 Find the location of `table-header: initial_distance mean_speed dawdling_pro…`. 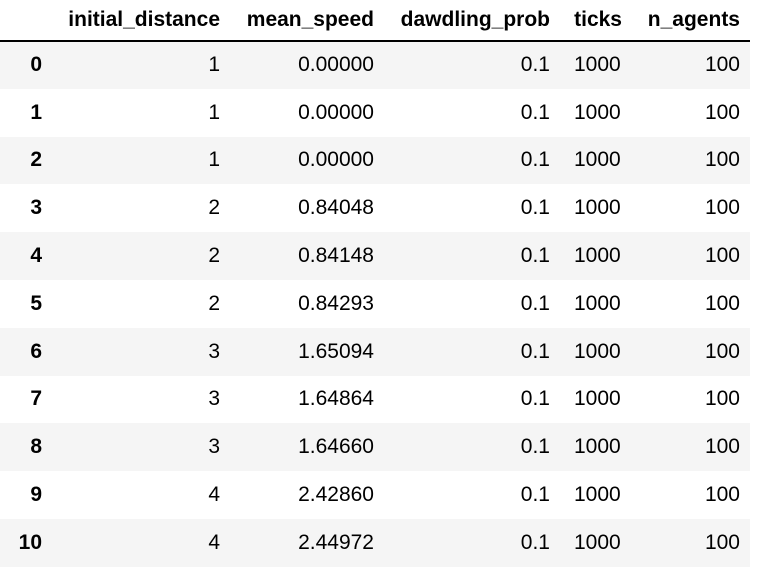

table-header: initial_distance mean_speed dawdling_pro… is located at coordinates (375, 21).